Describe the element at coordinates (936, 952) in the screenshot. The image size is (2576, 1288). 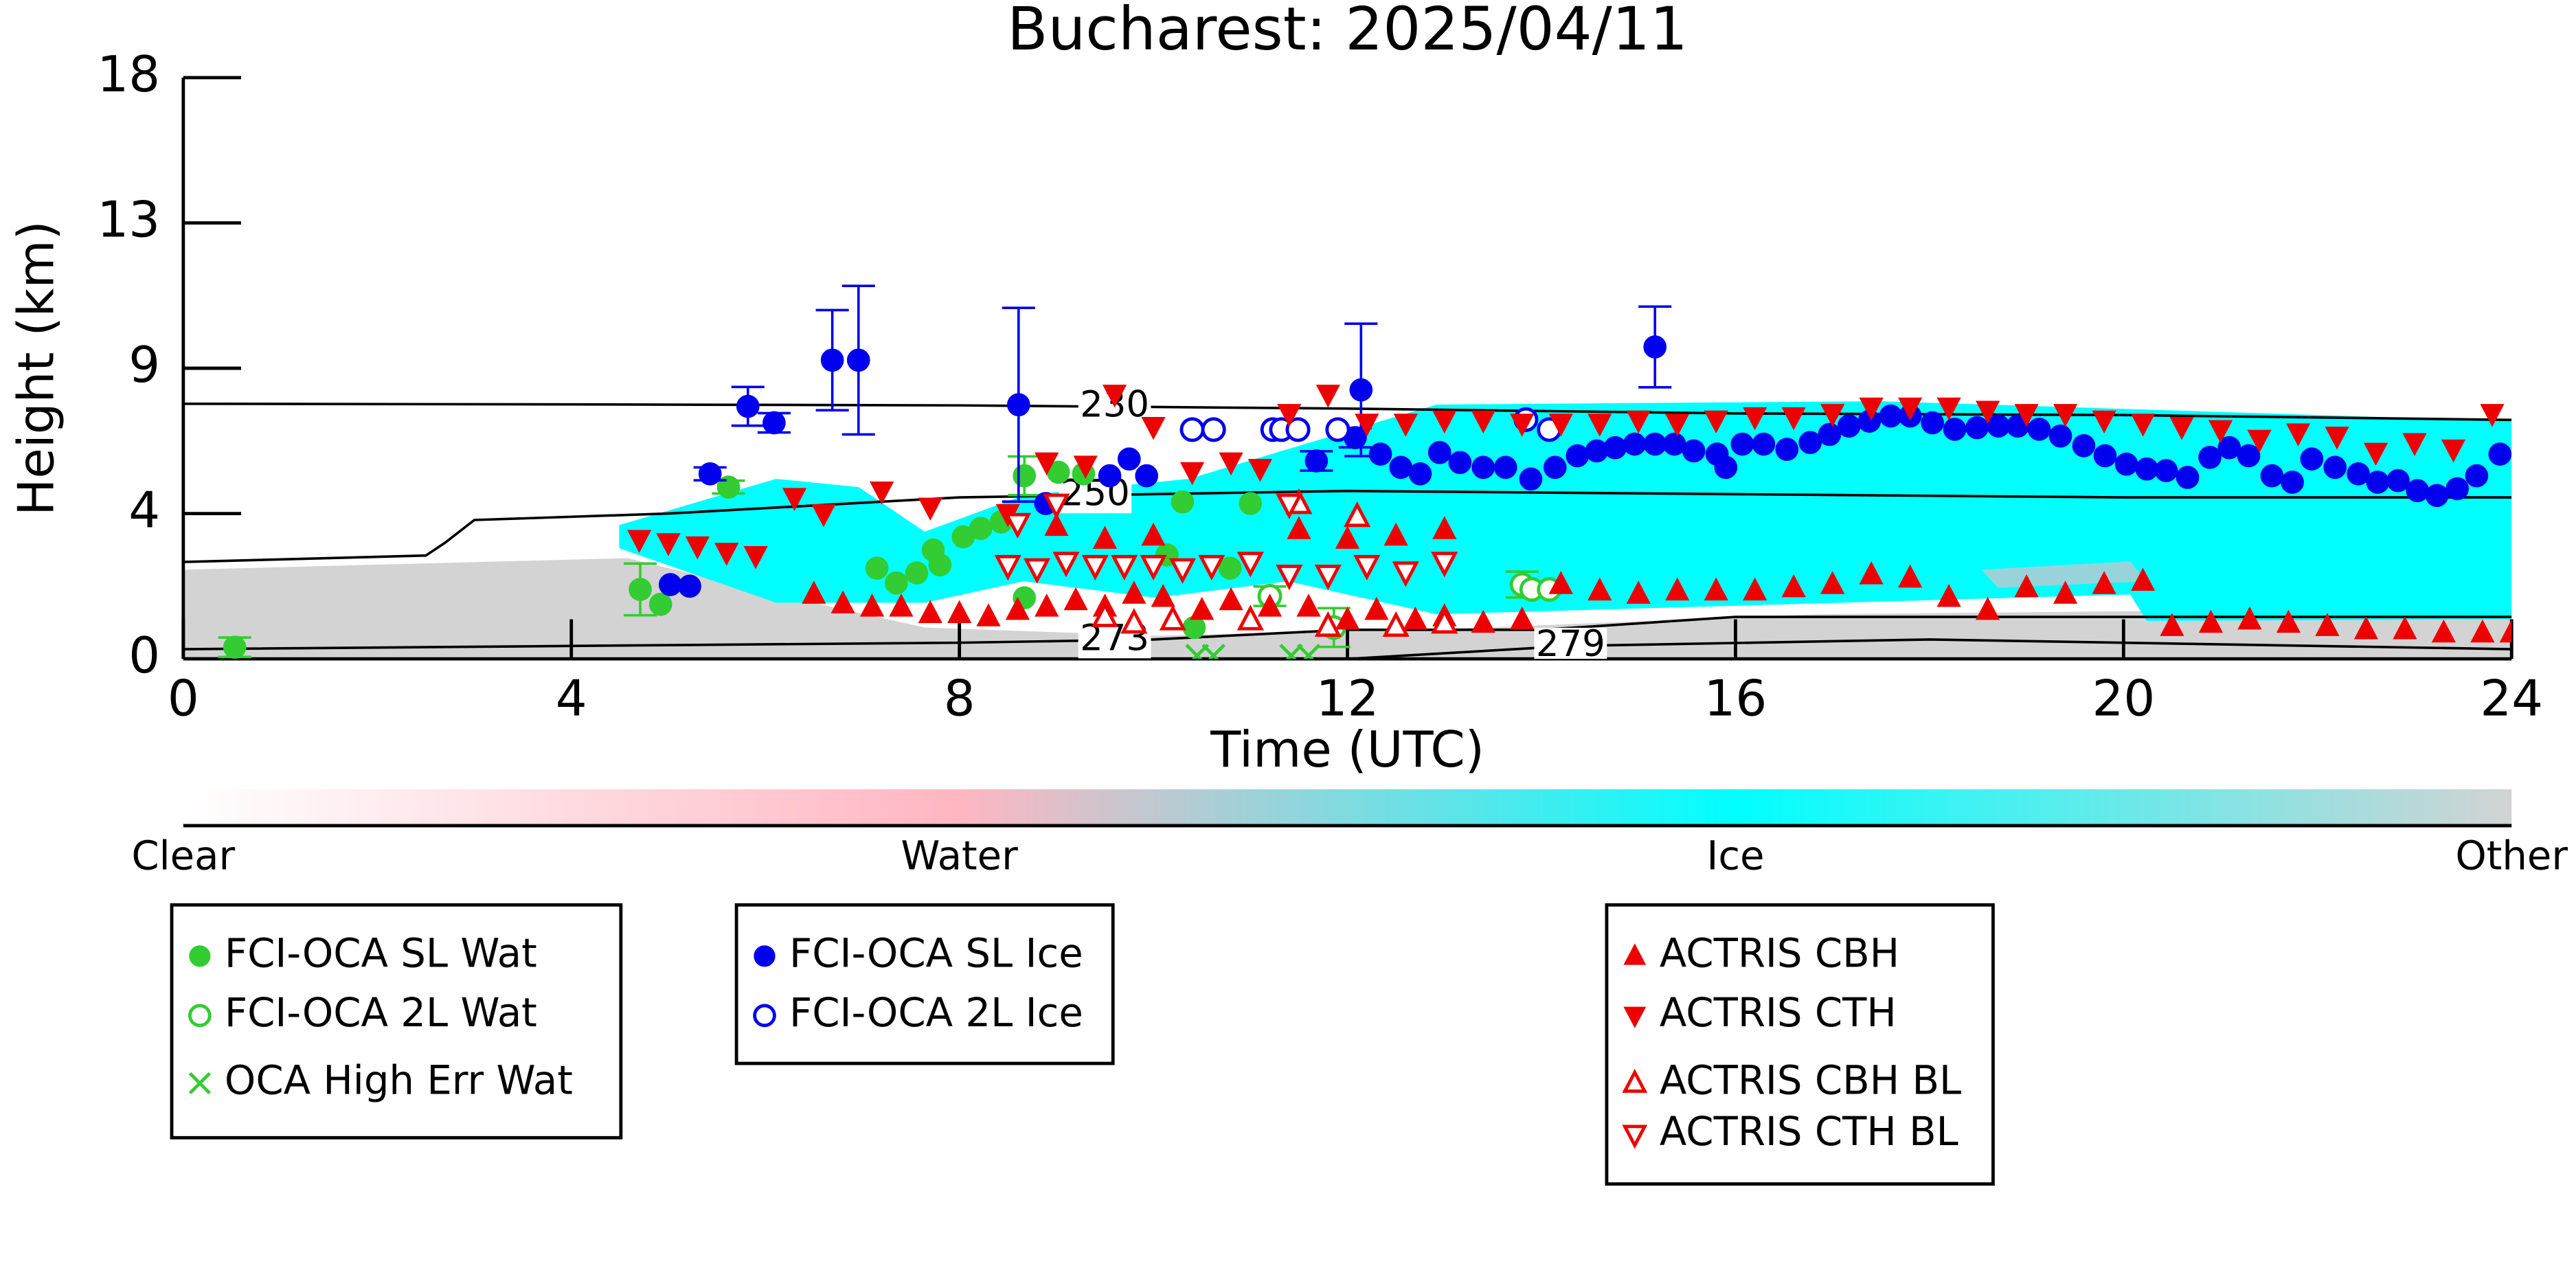
I see `legend-label: FCI-OCA SL Ice` at that location.